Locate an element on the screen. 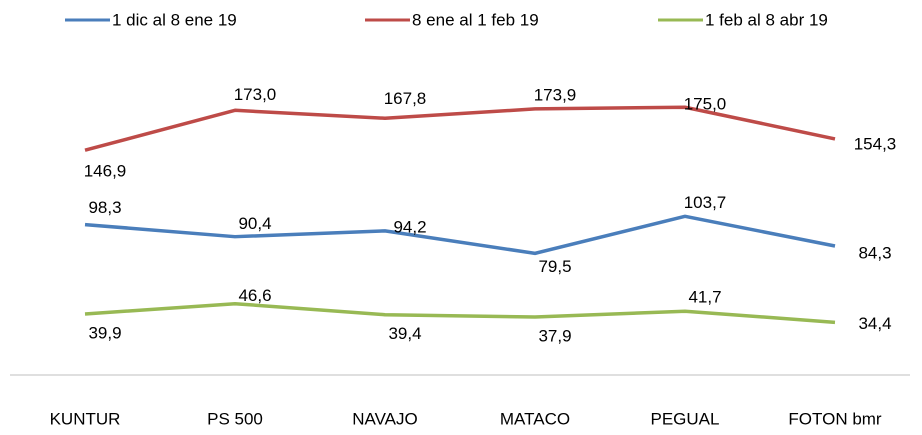  data-label: 94,2 is located at coordinates (409, 226).